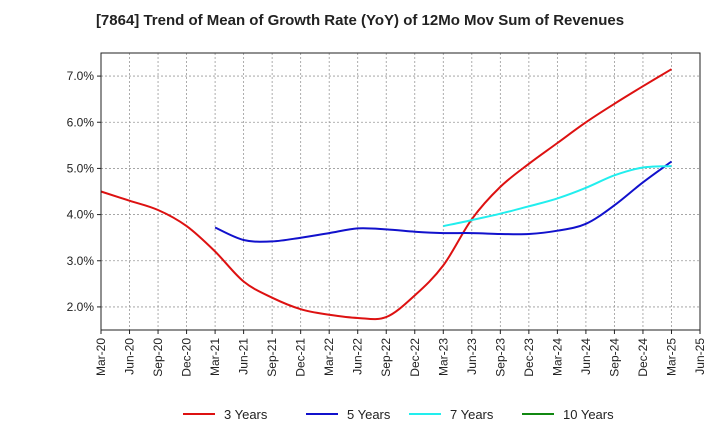  What do you see at coordinates (158, 357) in the screenshot?
I see `x-tick-label: Sep-20` at bounding box center [158, 357].